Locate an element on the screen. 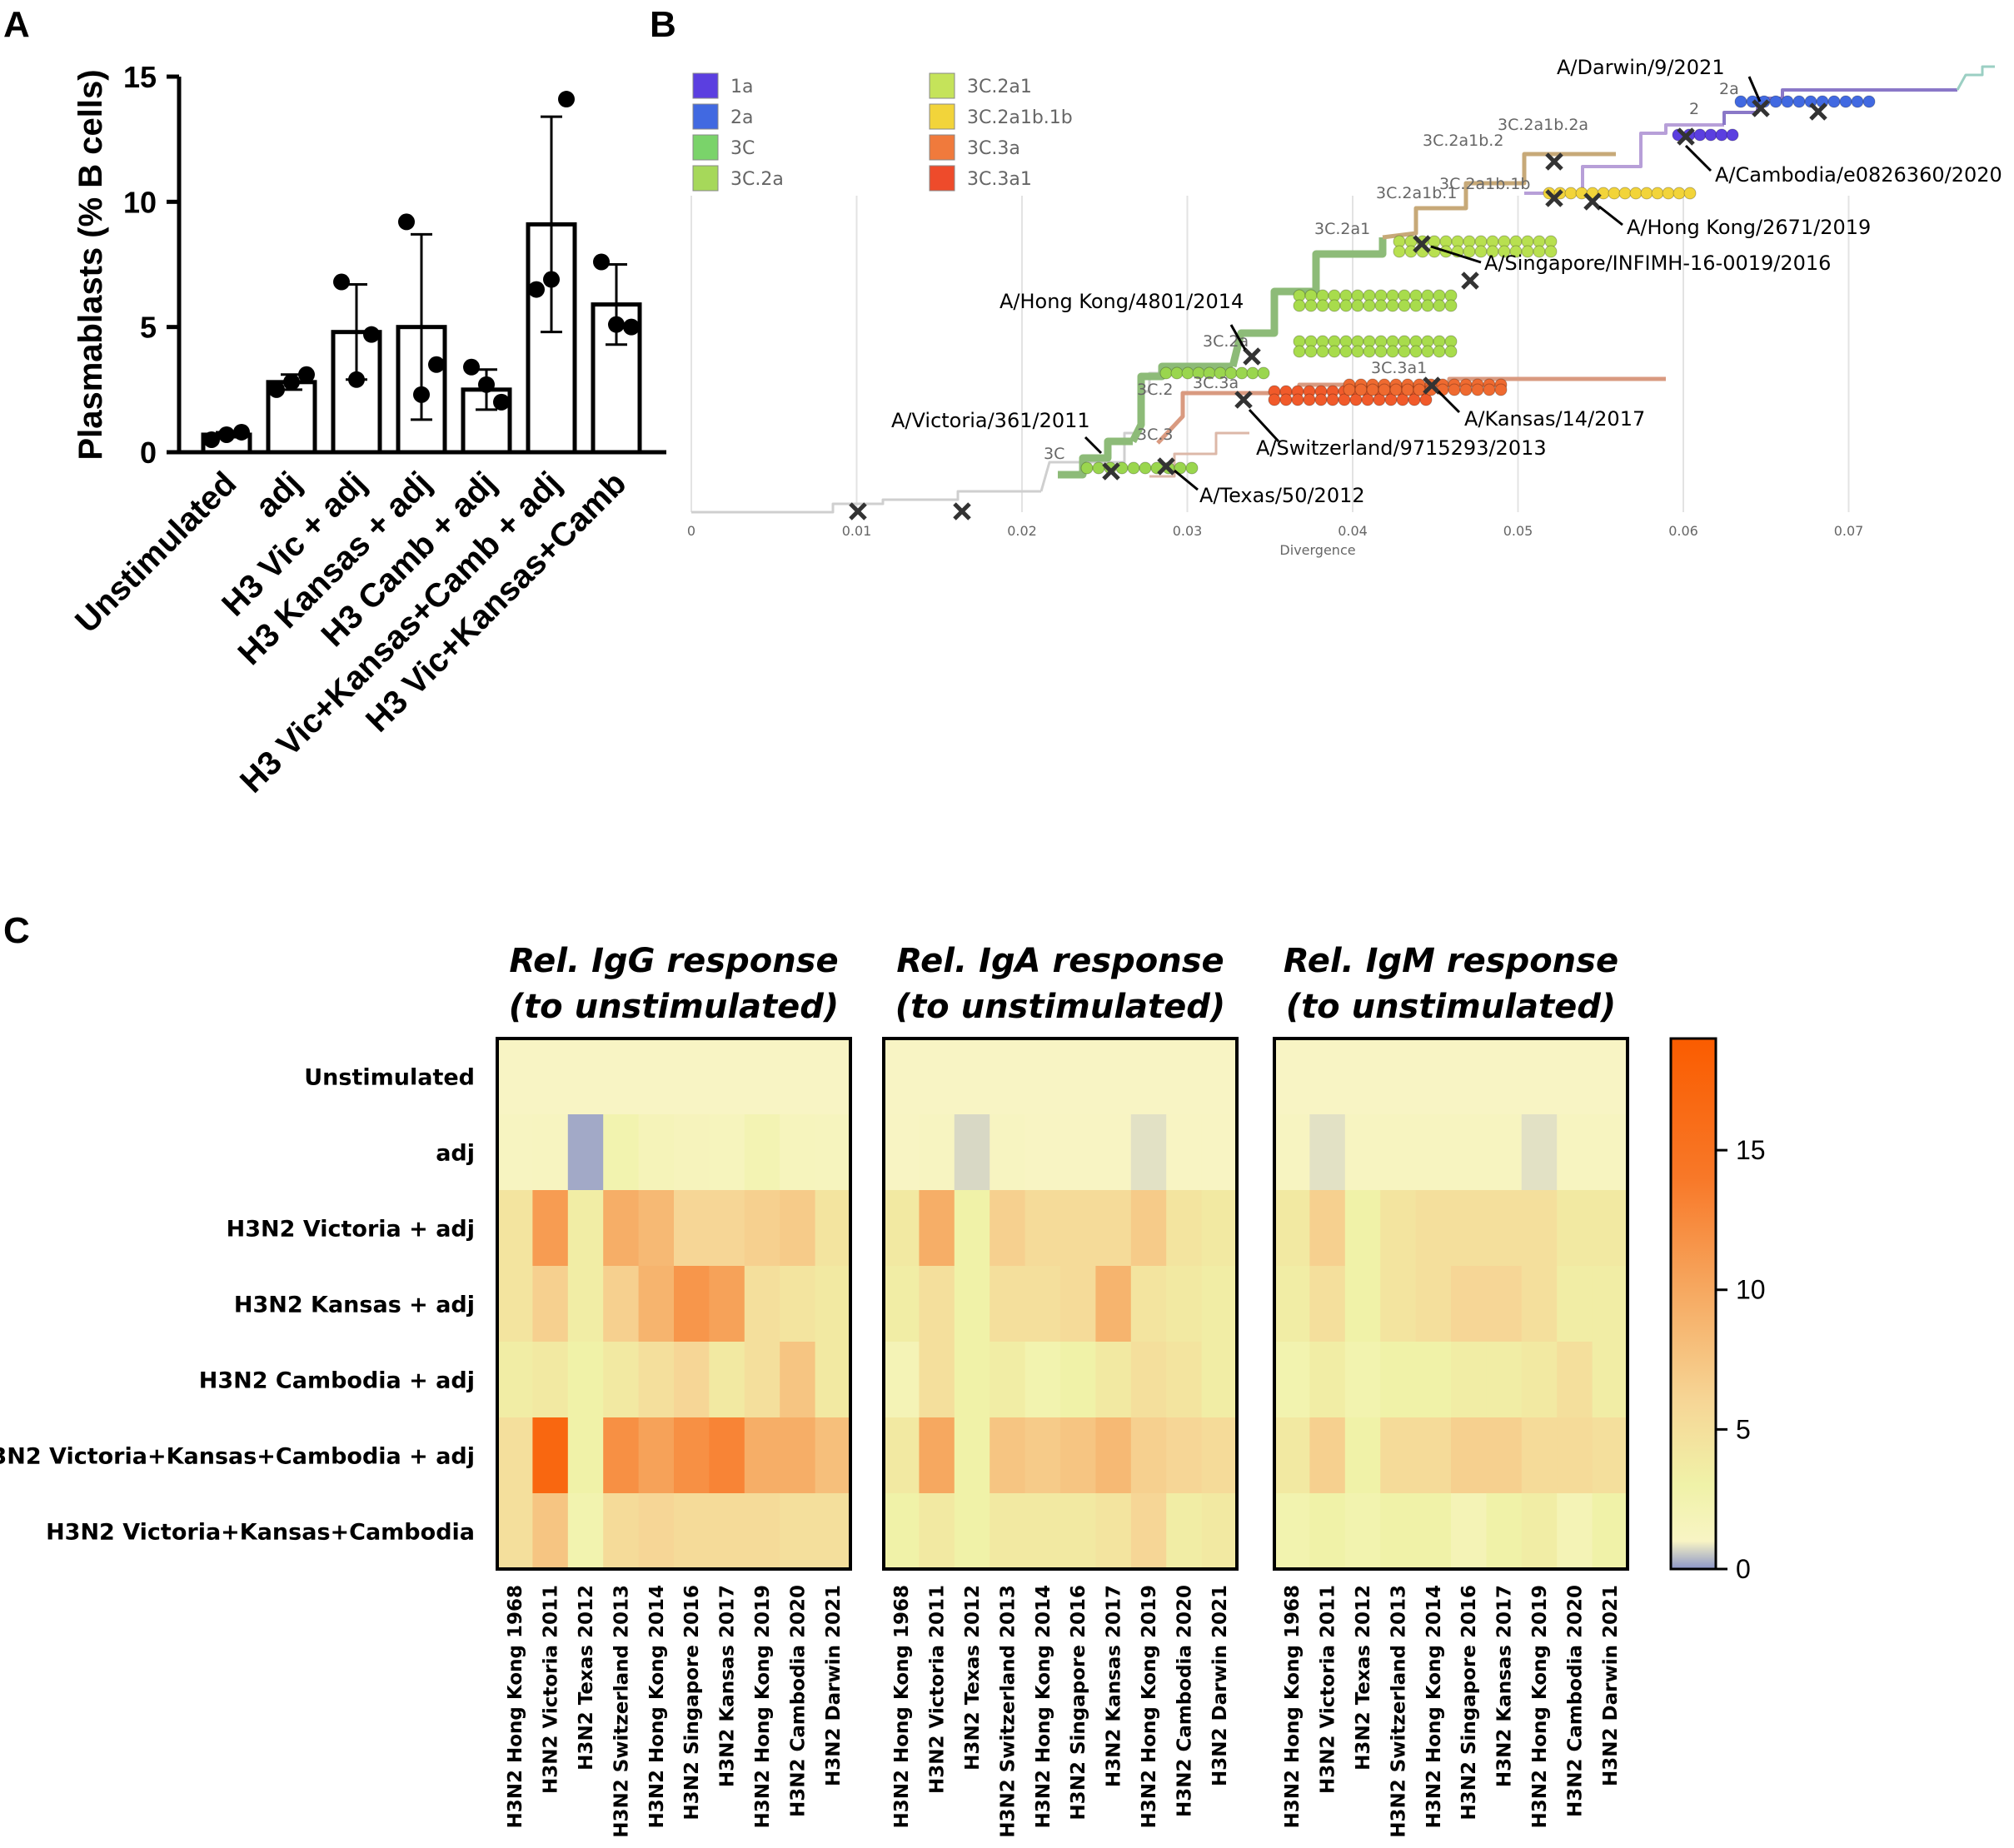 Image resolution: width=2014 pixels, height=1848 pixels. heatmap-frame is located at coordinates (1451, 1304).